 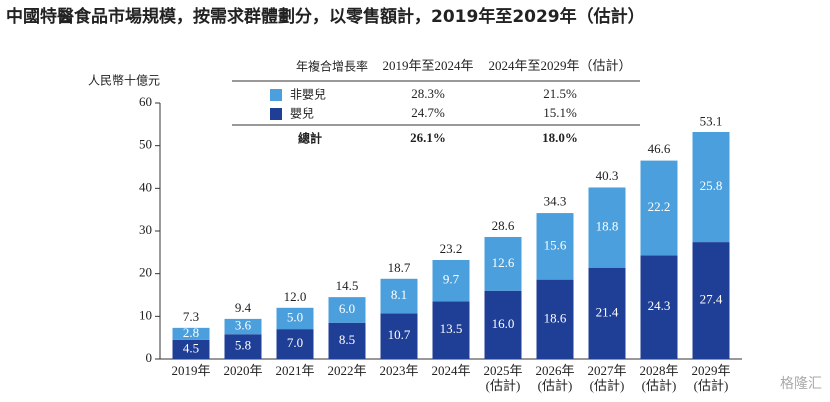 What do you see at coordinates (560, 112) in the screenshot?
I see `table-cell: 15.1%` at bounding box center [560, 112].